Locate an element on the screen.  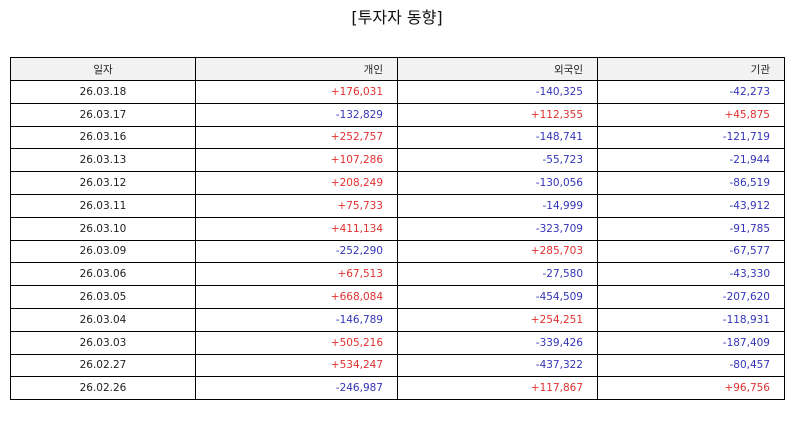
cell-institution: -43,912 is located at coordinates (691, 205).